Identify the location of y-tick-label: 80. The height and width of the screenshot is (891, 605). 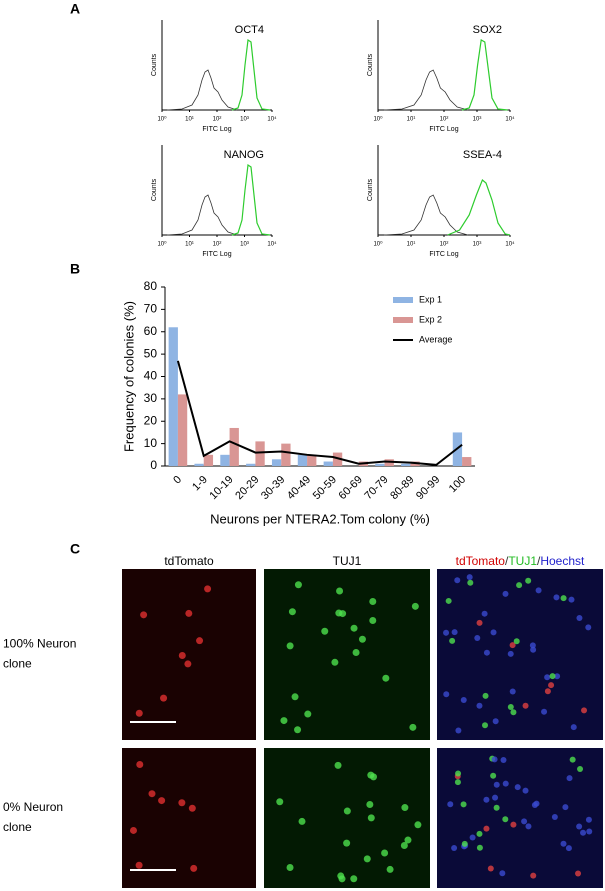
(151, 286).